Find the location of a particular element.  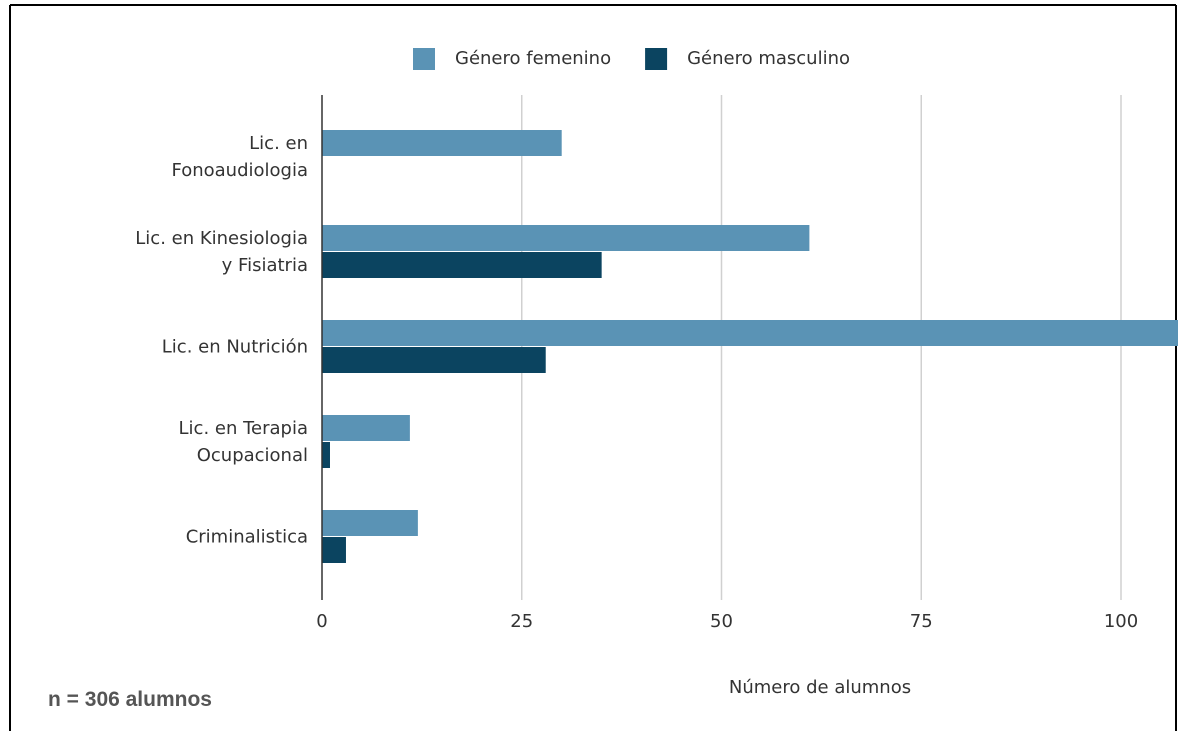

y-tick-label: Lic. en Fonoaudiologia is located at coordinates (240, 157).